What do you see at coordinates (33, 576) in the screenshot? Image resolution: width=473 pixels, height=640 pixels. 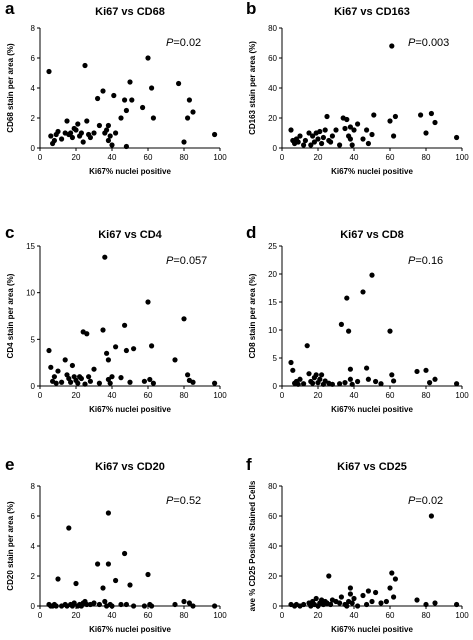 I see `y-tick-label: 2` at bounding box center [33, 576].